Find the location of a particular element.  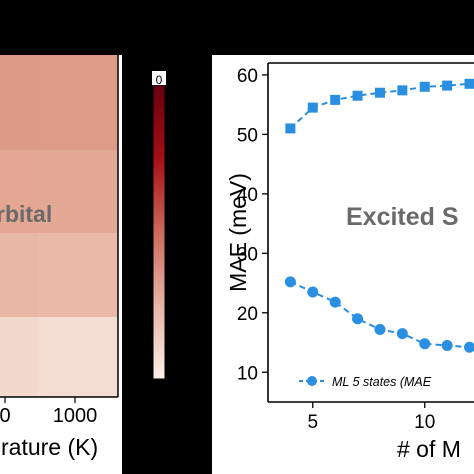

y-tick-label: 10 is located at coordinates (247, 373).